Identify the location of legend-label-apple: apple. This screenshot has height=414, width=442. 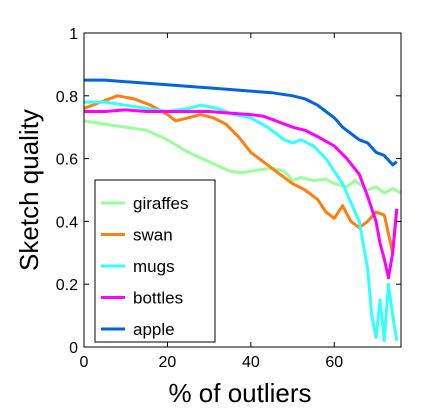
(154, 329).